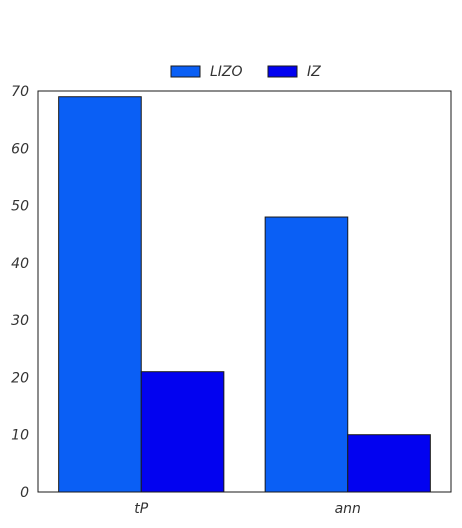  What do you see at coordinates (24, 493) in the screenshot?
I see `y-tick-label: 0` at bounding box center [24, 493].